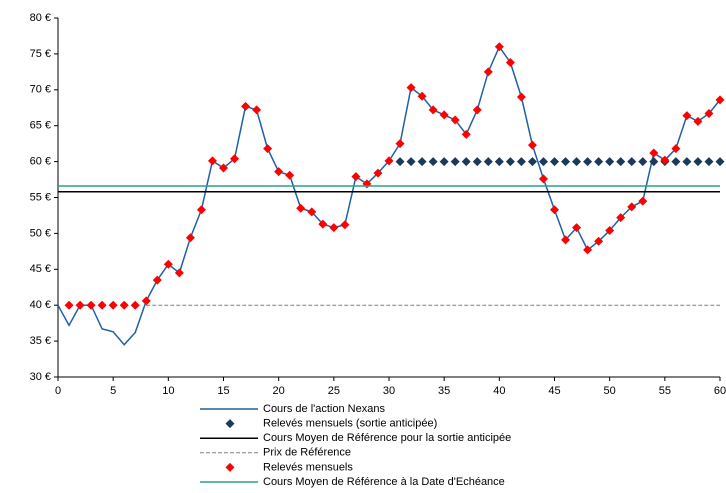  Describe the element at coordinates (40, 162) in the screenshot. I see `y-tick-label: 60 €` at that location.